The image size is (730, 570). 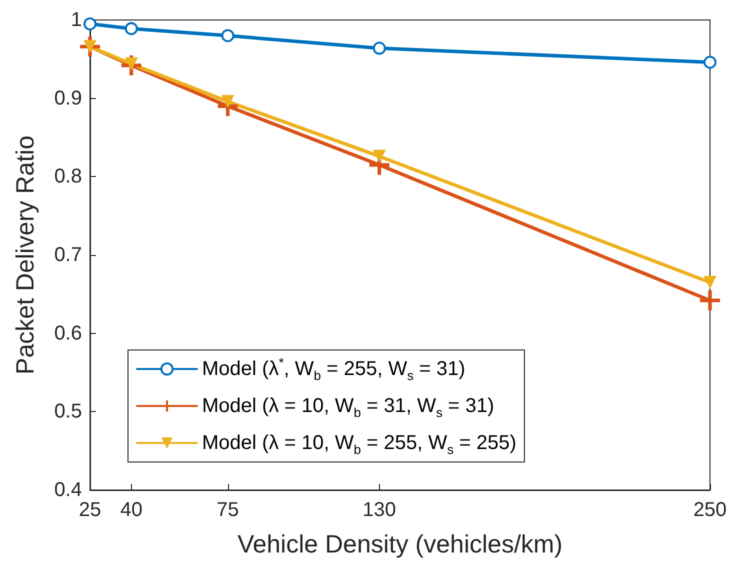 I want to click on x-axis-title: Vehicle Density (vehicles/km), so click(x=400, y=544).